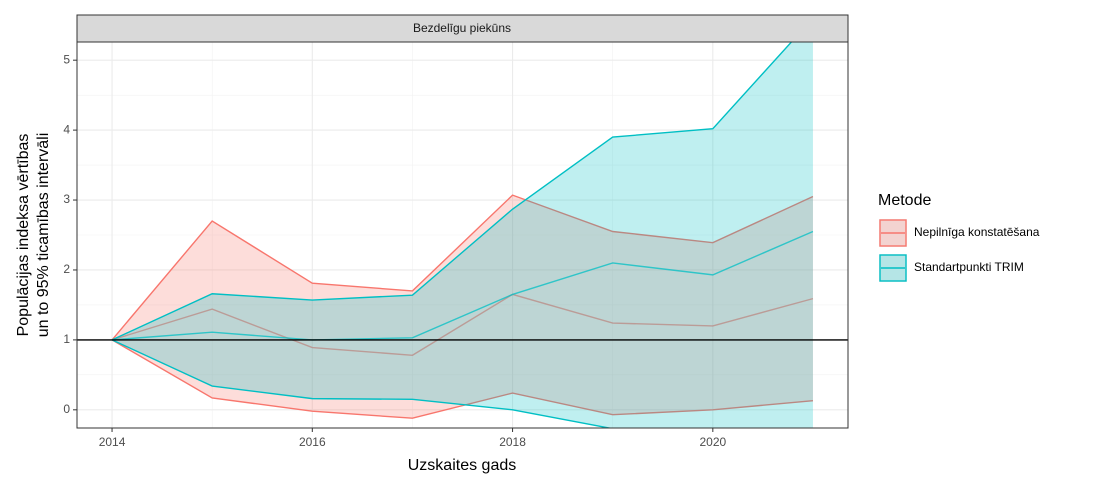  What do you see at coordinates (66, 199) in the screenshot?
I see `y-tick-label: 3` at bounding box center [66, 199].